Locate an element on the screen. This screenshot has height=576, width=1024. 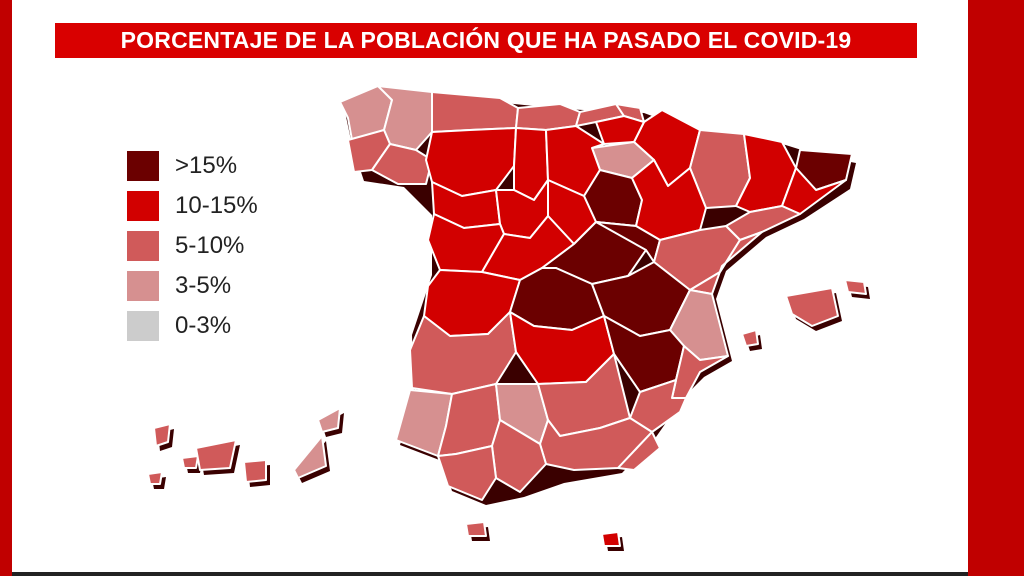
province-ceuta is located at coordinates (476, 529).